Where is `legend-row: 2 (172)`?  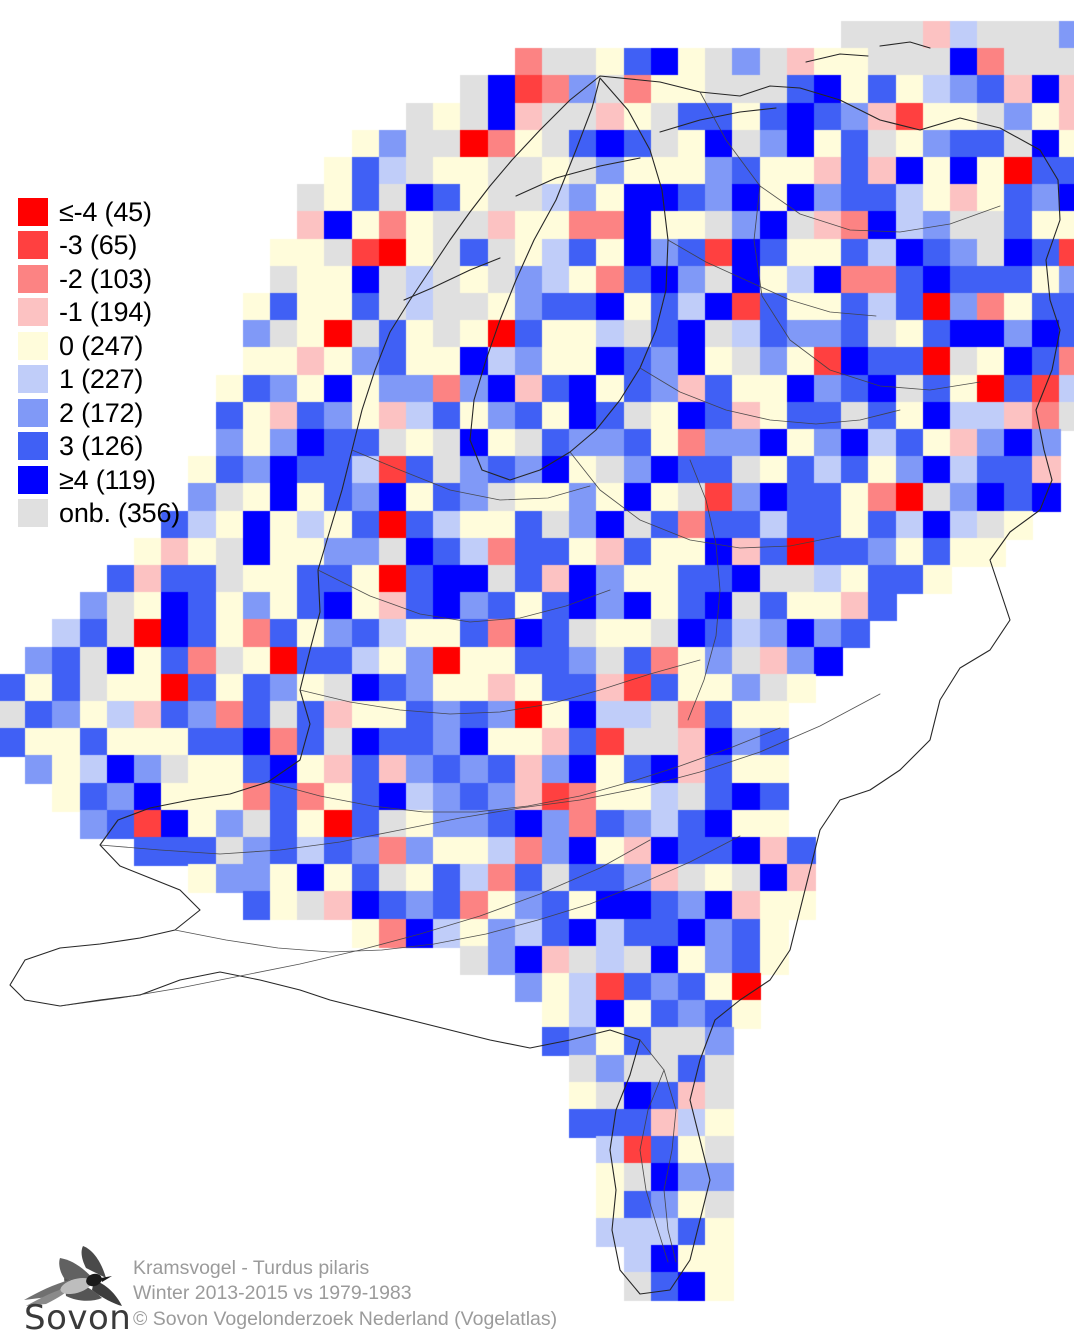
legend-row: 2 (172) is located at coordinates (99, 413).